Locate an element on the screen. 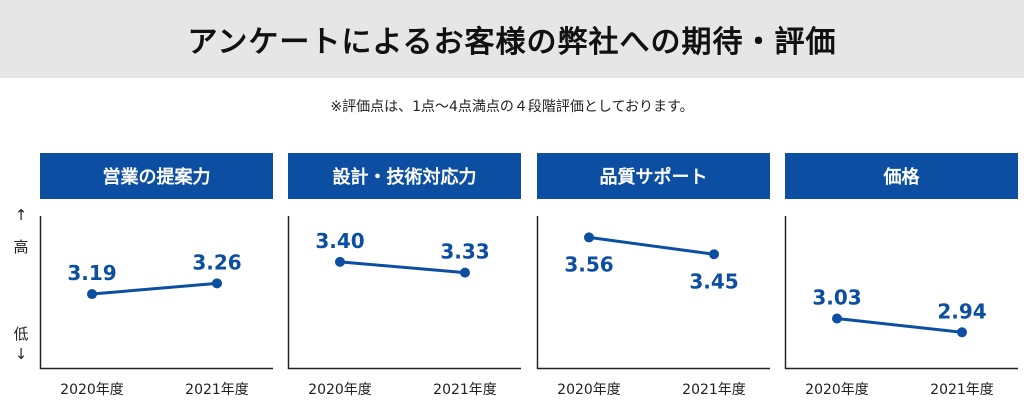 This screenshot has height=420, width=1024. panel-header-2: 設計・技術対応力 is located at coordinates (404, 176).